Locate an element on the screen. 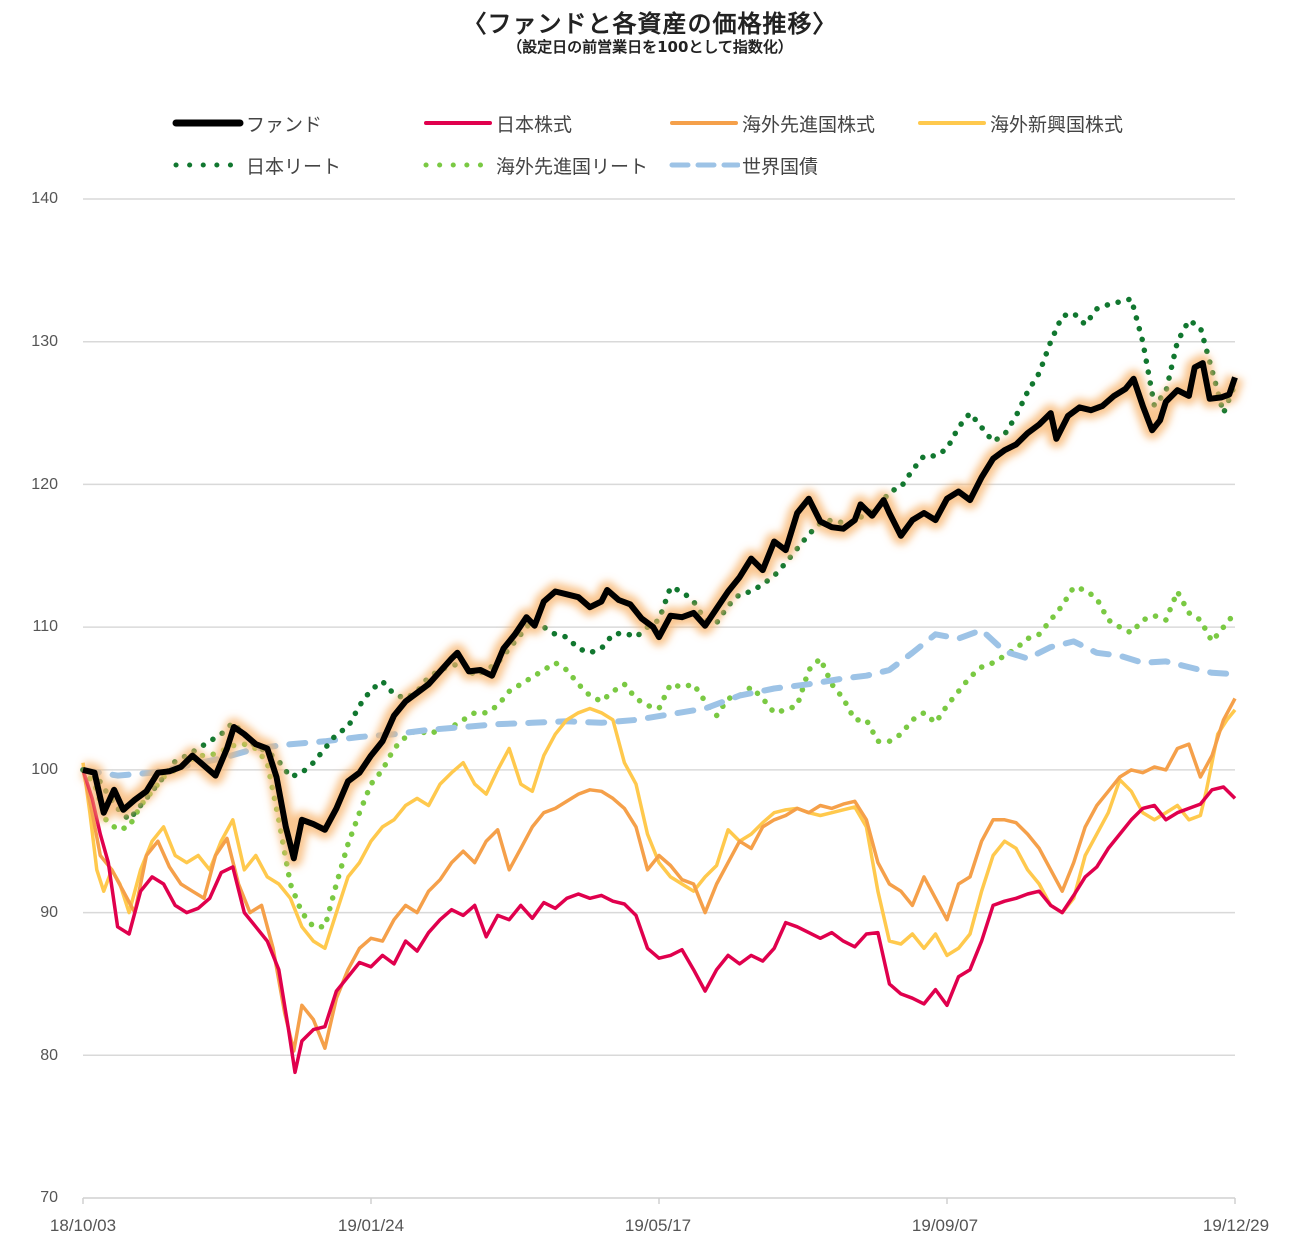 This screenshot has height=1250, width=1300. legend-label: 海外新興国株式 is located at coordinates (1057, 124).